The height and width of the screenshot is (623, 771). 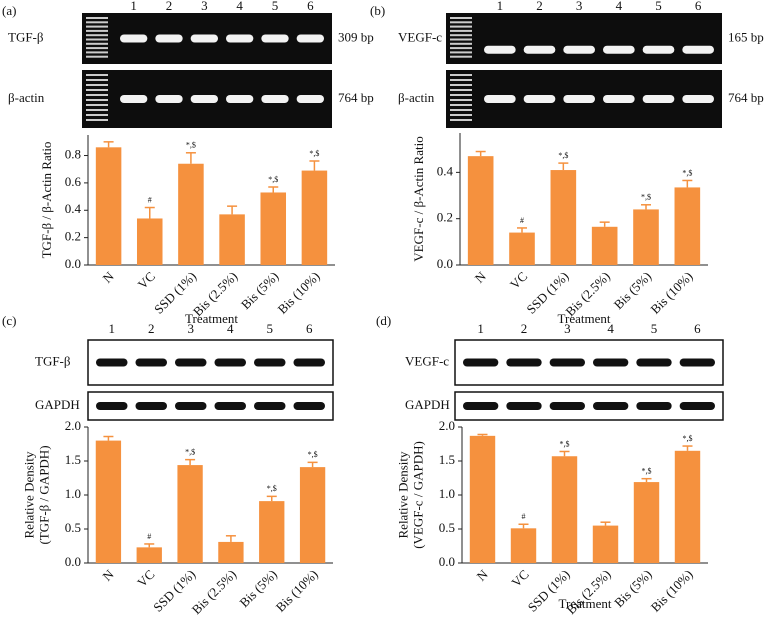 What do you see at coordinates (150, 199) in the screenshot?
I see `bar-annotation: #` at bounding box center [150, 199].